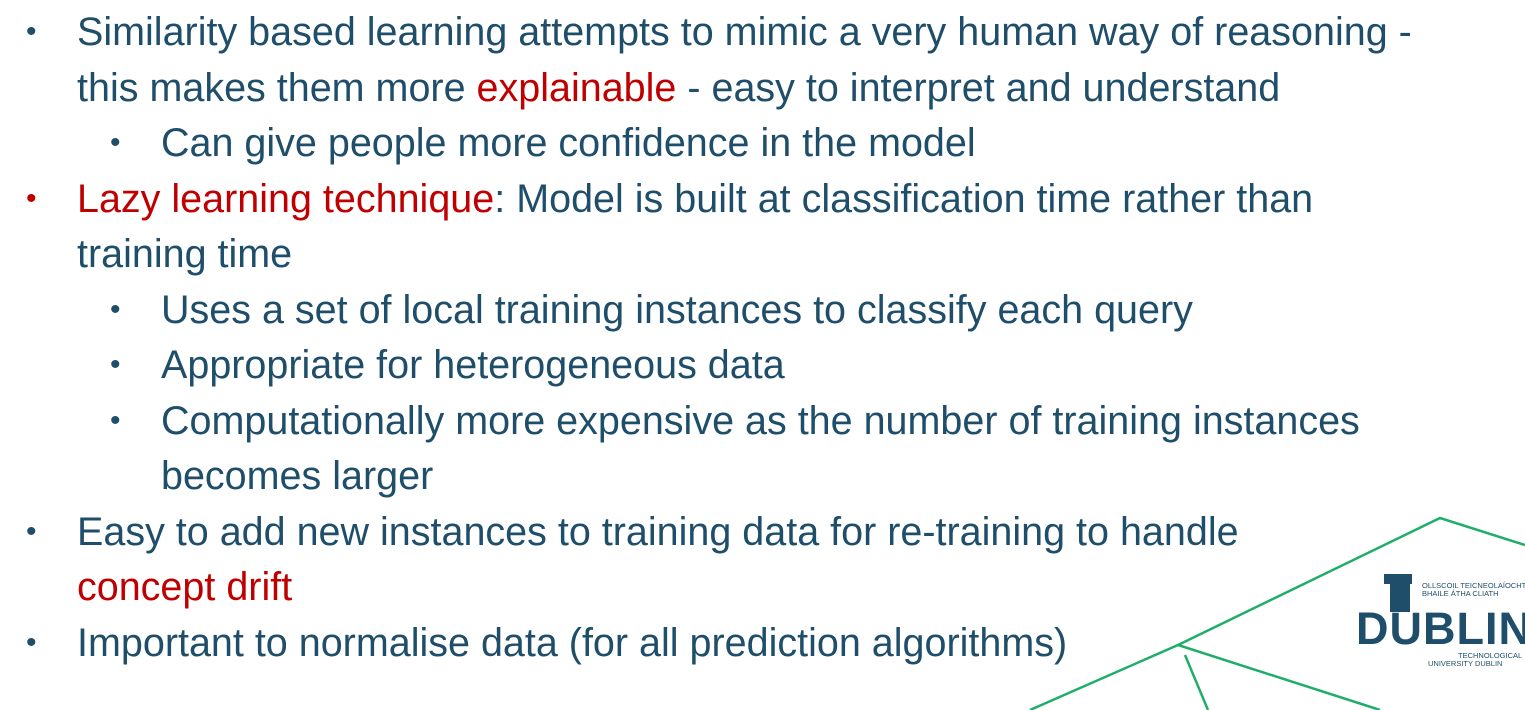 This screenshot has width=1525, height=710. I want to click on green-line-lower, so click(1104, 676).